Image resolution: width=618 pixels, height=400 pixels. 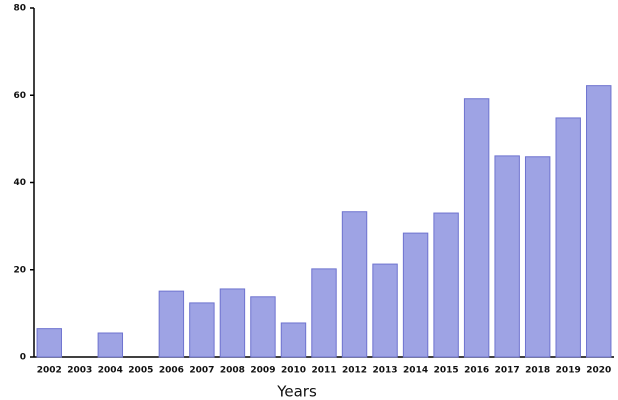 What do you see at coordinates (201, 371) in the screenshot?
I see `x-tick-label: 2007` at bounding box center [201, 371].